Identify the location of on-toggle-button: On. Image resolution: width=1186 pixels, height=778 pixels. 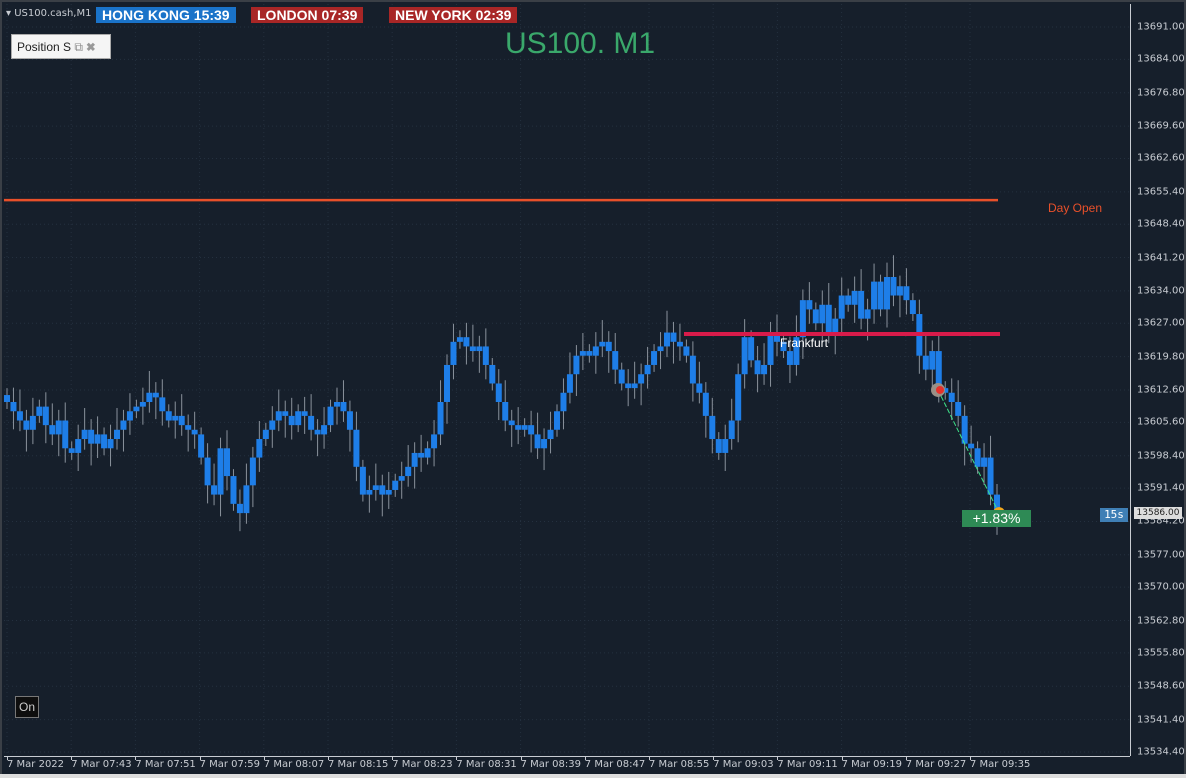
(27, 707).